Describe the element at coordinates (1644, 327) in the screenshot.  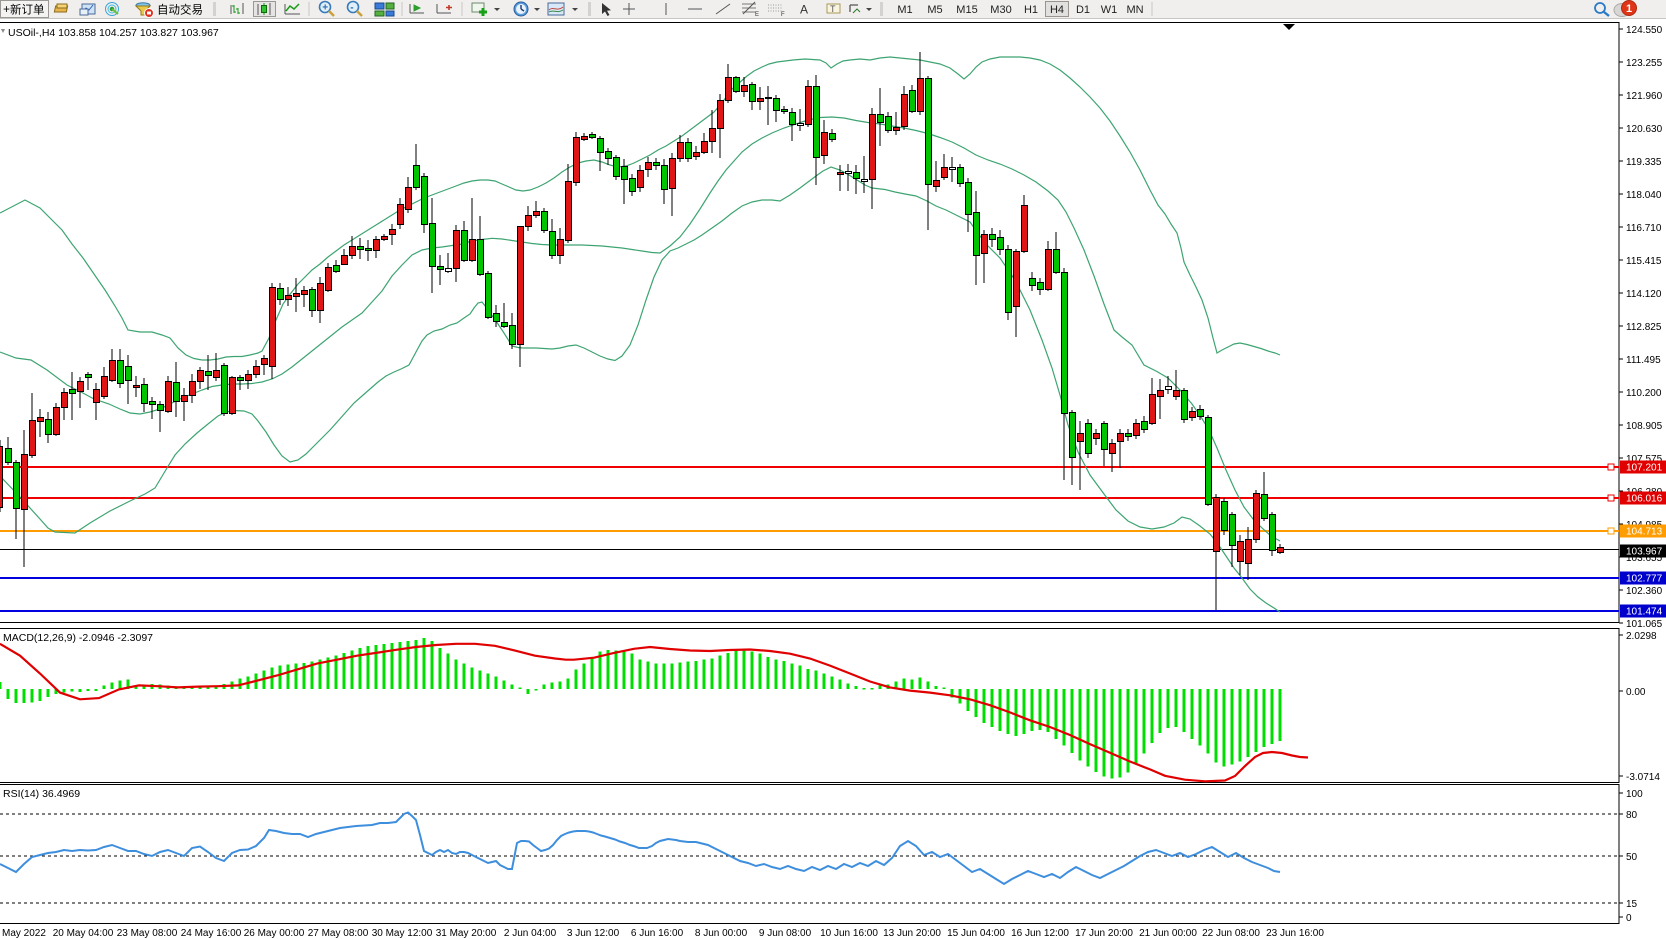
I see `svg-text: 112.825` at that location.